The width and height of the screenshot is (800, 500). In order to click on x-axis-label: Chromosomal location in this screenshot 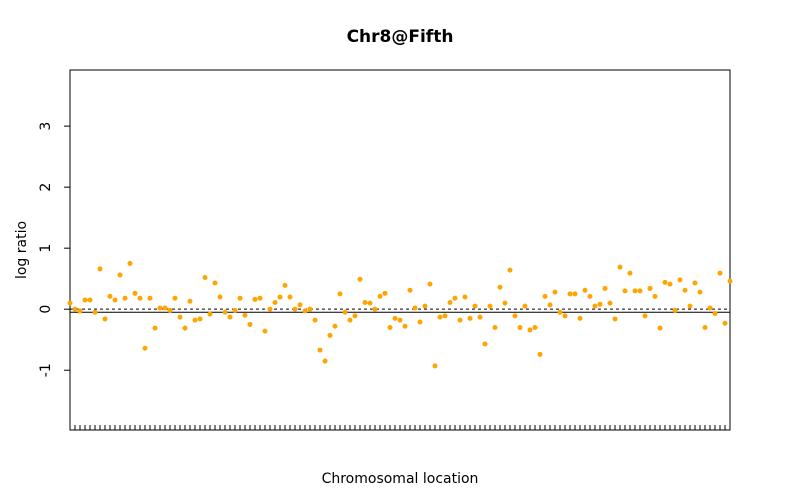, I will do `click(400, 479)`.